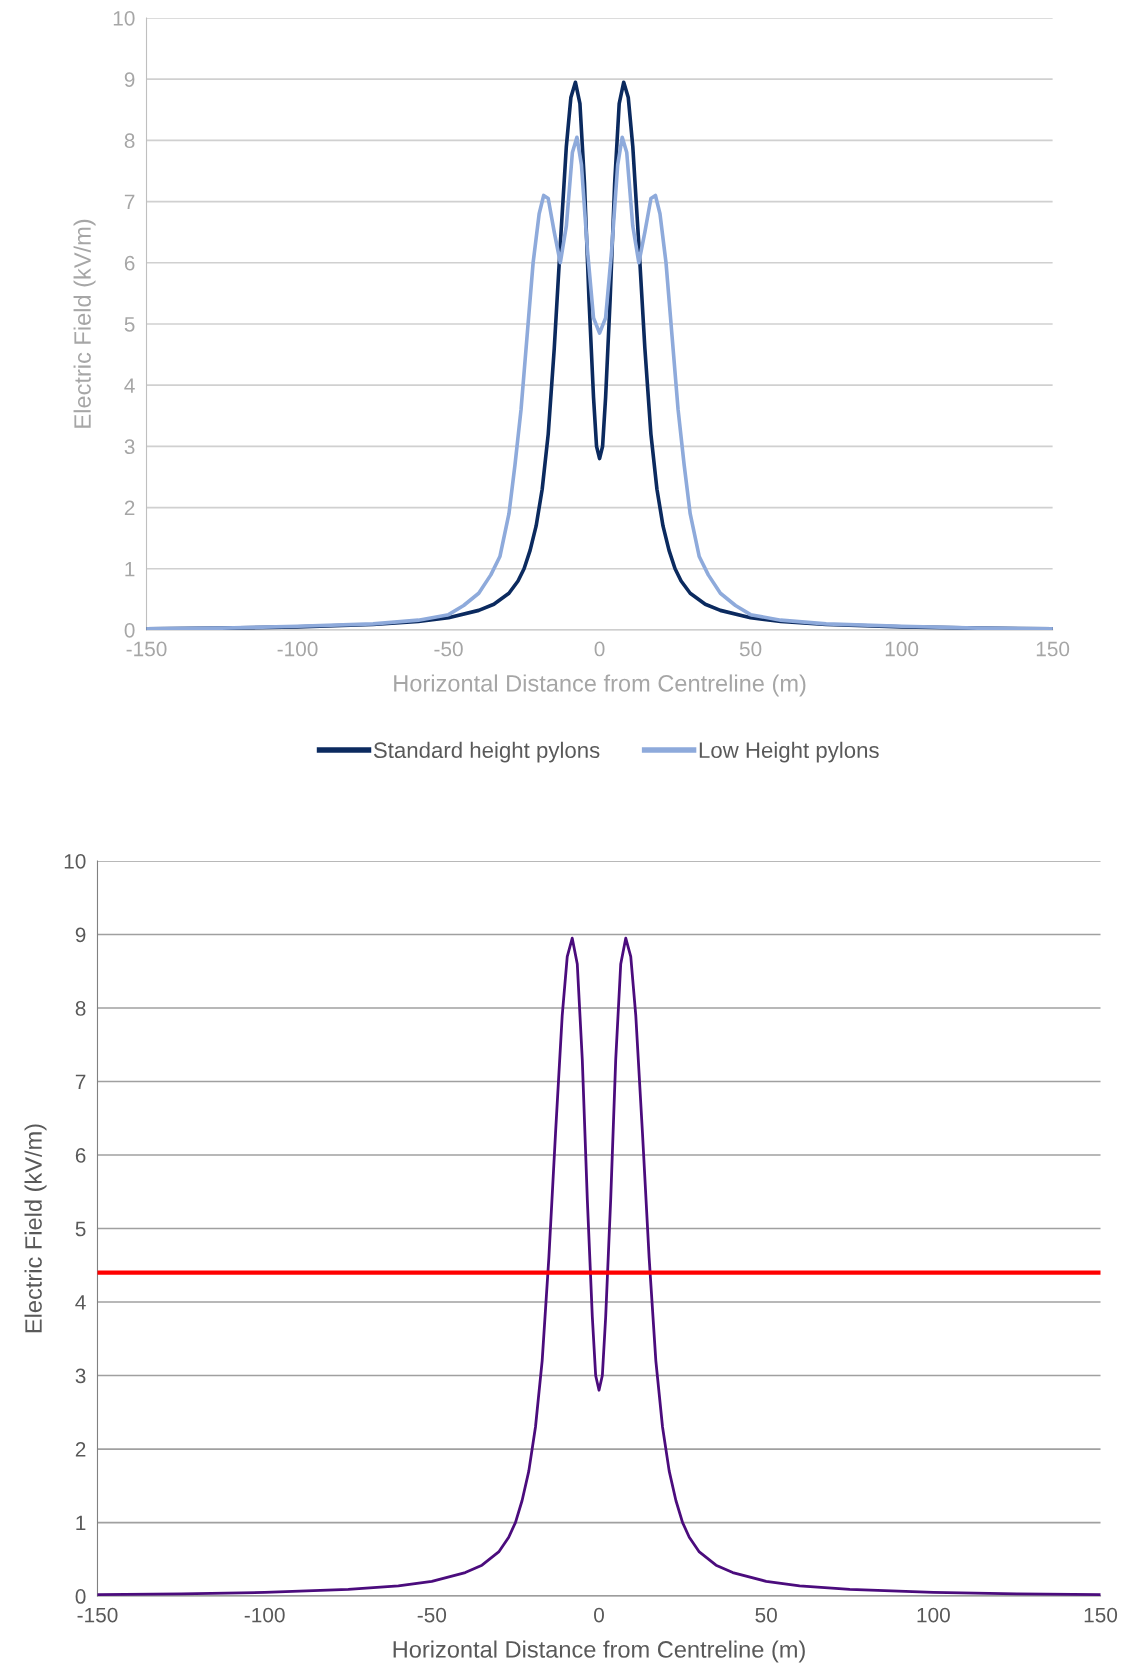 This screenshot has width=1127, height=1679. What do you see at coordinates (486, 752) in the screenshot?
I see `legend-label: Standard height pylons` at bounding box center [486, 752].